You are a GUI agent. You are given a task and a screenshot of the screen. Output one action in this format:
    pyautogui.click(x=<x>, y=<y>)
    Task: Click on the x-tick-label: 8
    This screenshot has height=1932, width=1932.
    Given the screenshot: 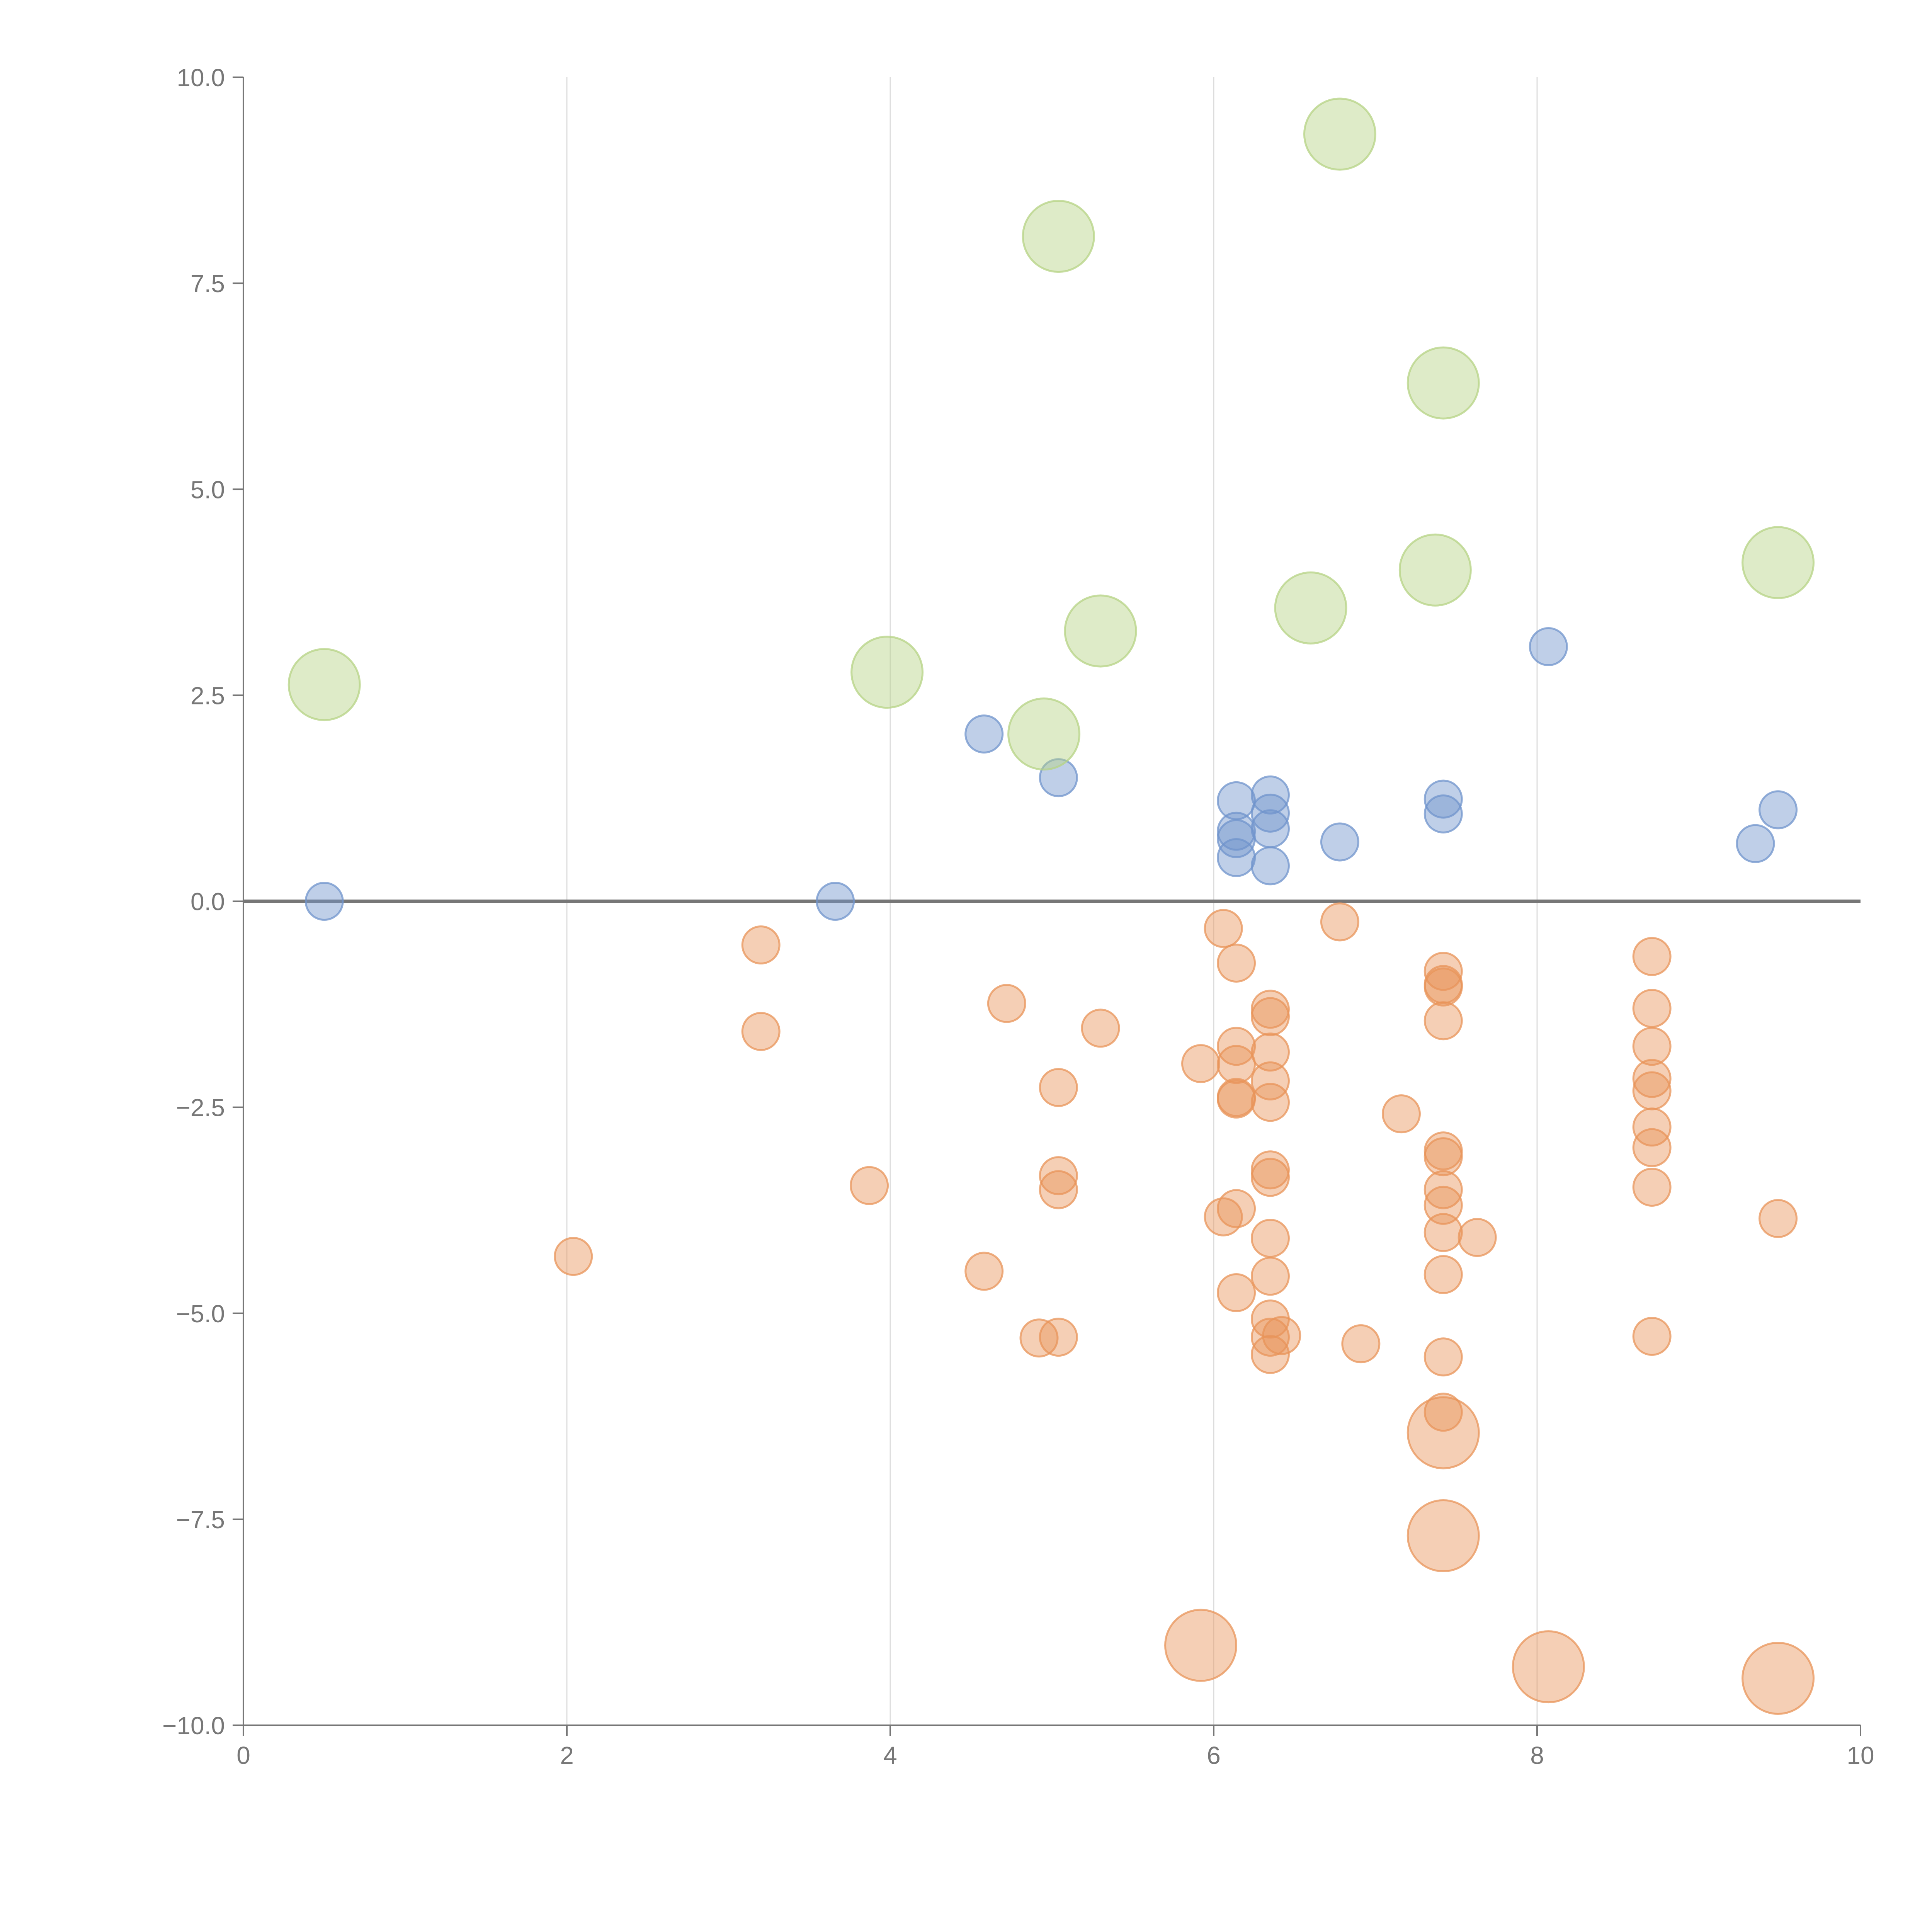 What is the action you would take?
    pyautogui.click(x=1537, y=1756)
    